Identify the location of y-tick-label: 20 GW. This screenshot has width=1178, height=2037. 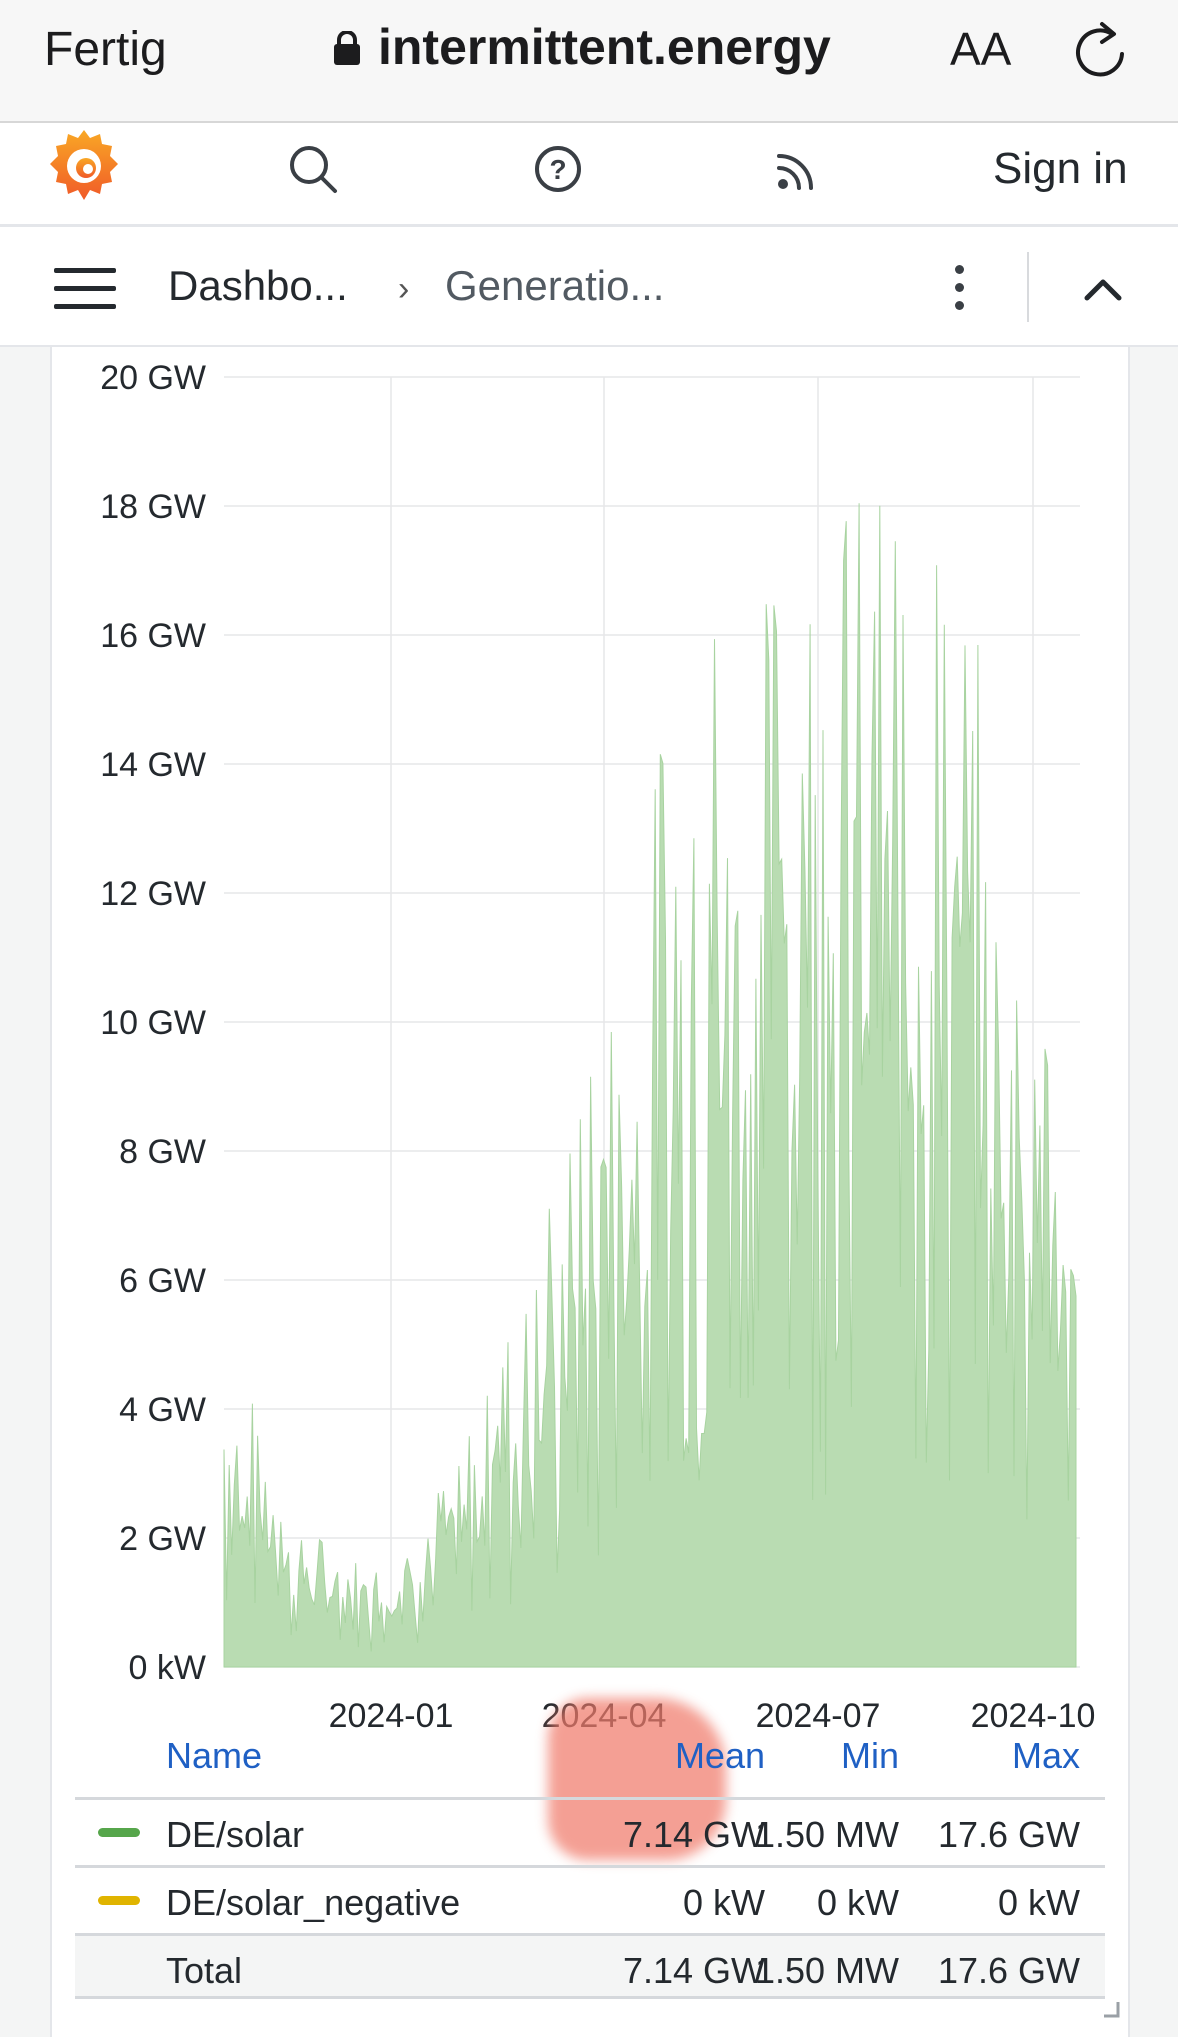
(153, 378).